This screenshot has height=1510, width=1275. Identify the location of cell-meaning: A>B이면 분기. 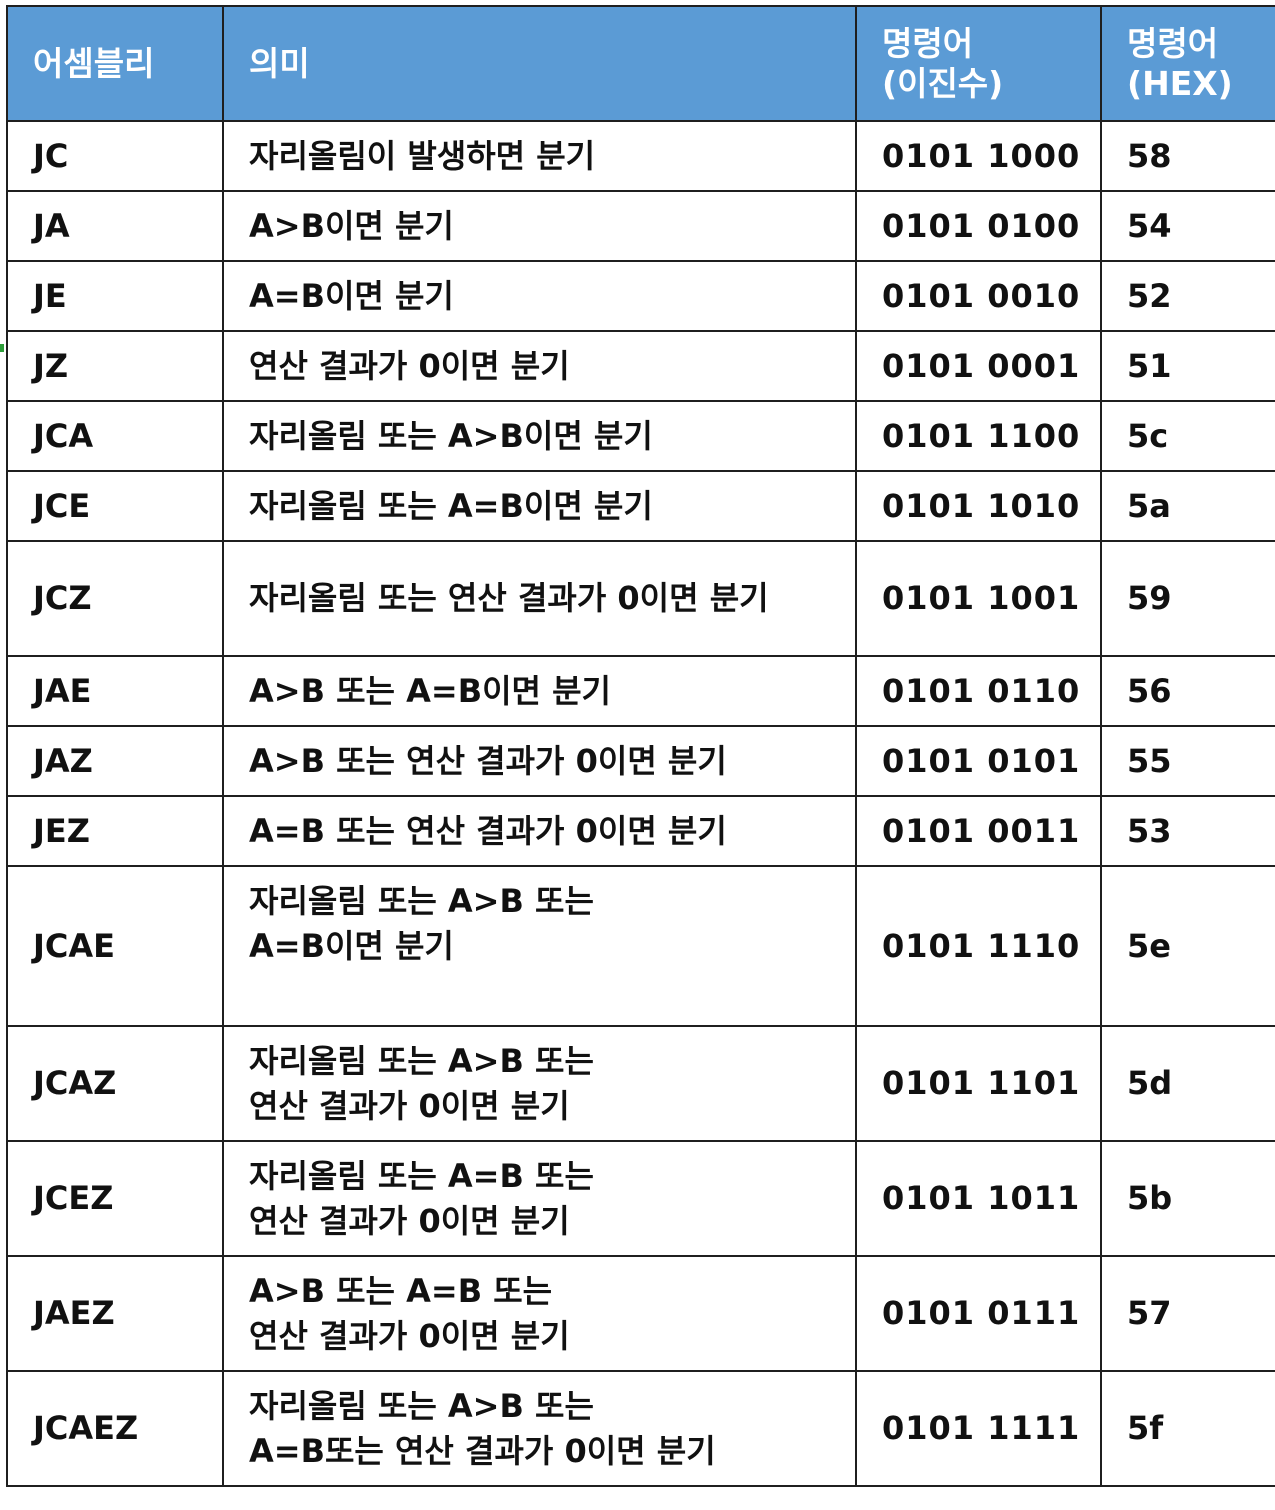
(539, 226).